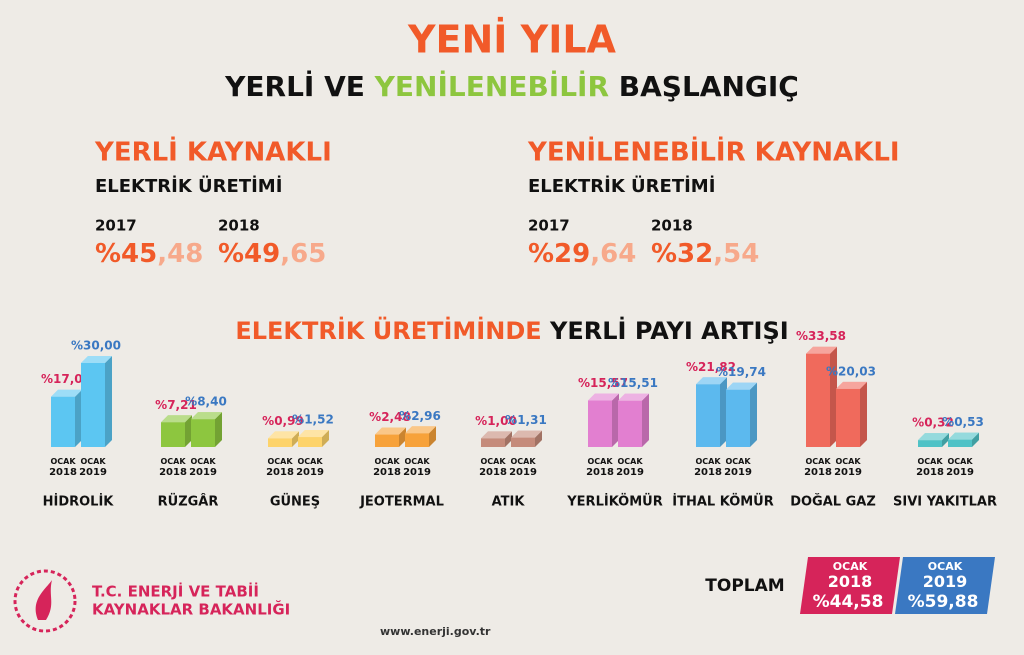 The image size is (1024, 655). What do you see at coordinates (943, 602) in the screenshot?
I see `total-value: %59,88` at bounding box center [943, 602].